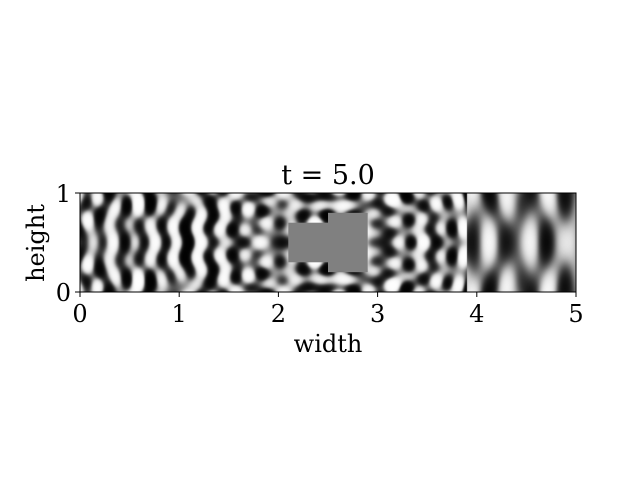 This screenshot has width=640, height=480. Describe the element at coordinates (63, 293) in the screenshot. I see `y-tick-label-0: 0` at that location.